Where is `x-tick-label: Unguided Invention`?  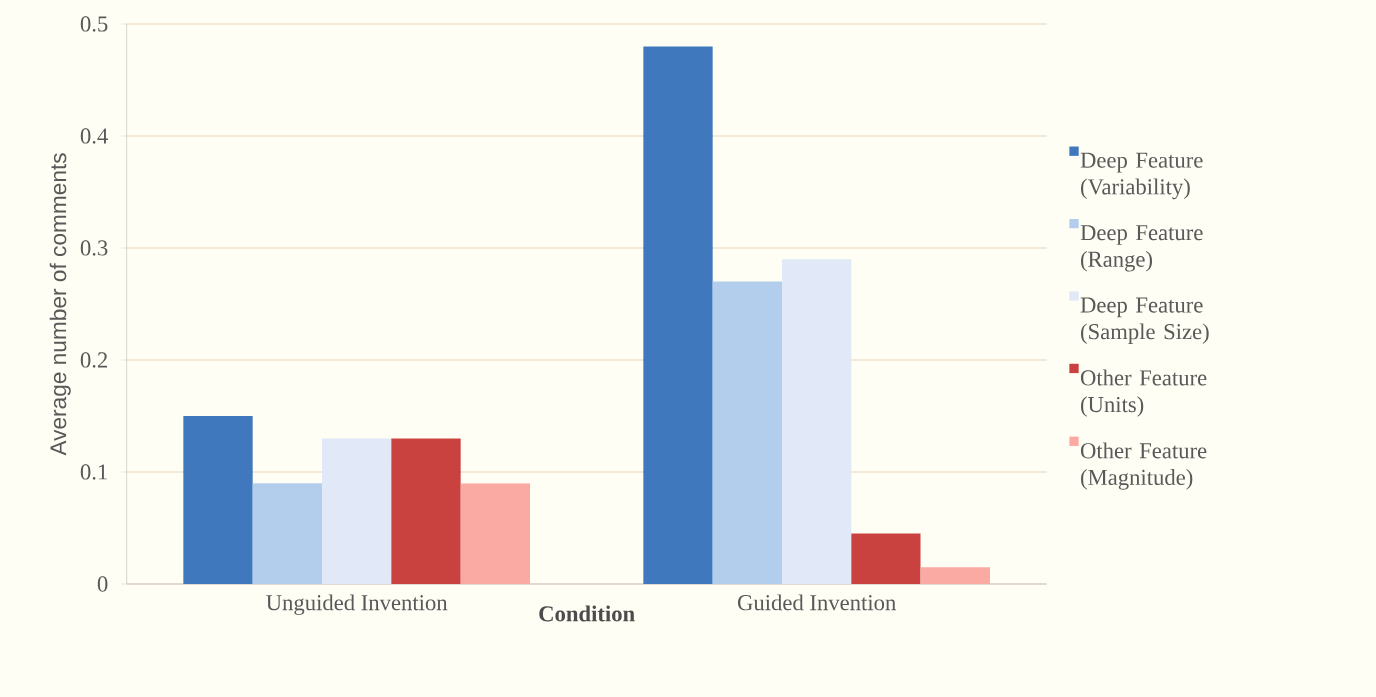 x-tick-label: Unguided Invention is located at coordinates (357, 604).